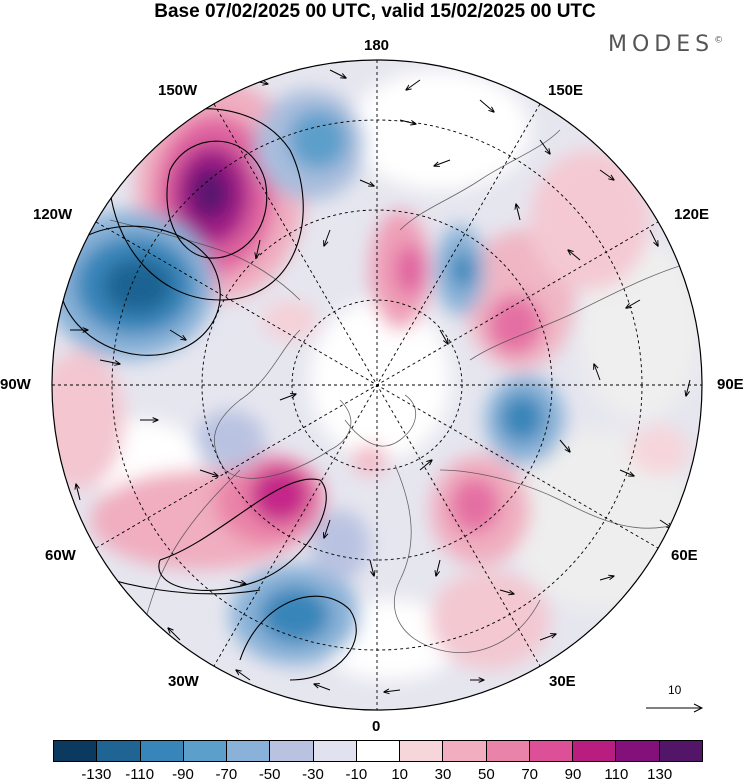  I want to click on modes-logo: MODES©, so click(665, 44).